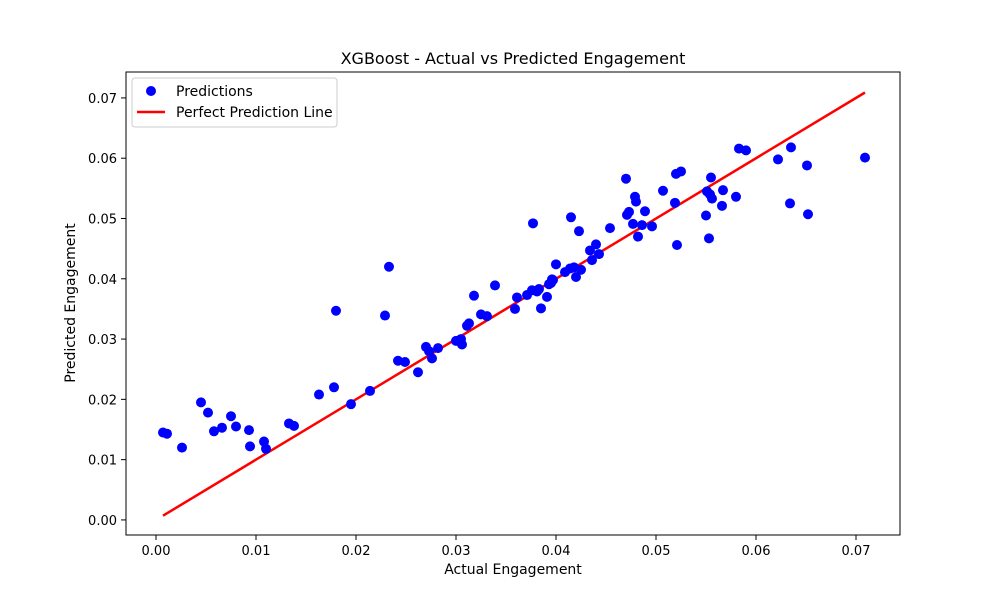 This screenshot has height=604, width=1000. I want to click on legend-label-perfect-line: Perfect Prediction Line, so click(254, 113).